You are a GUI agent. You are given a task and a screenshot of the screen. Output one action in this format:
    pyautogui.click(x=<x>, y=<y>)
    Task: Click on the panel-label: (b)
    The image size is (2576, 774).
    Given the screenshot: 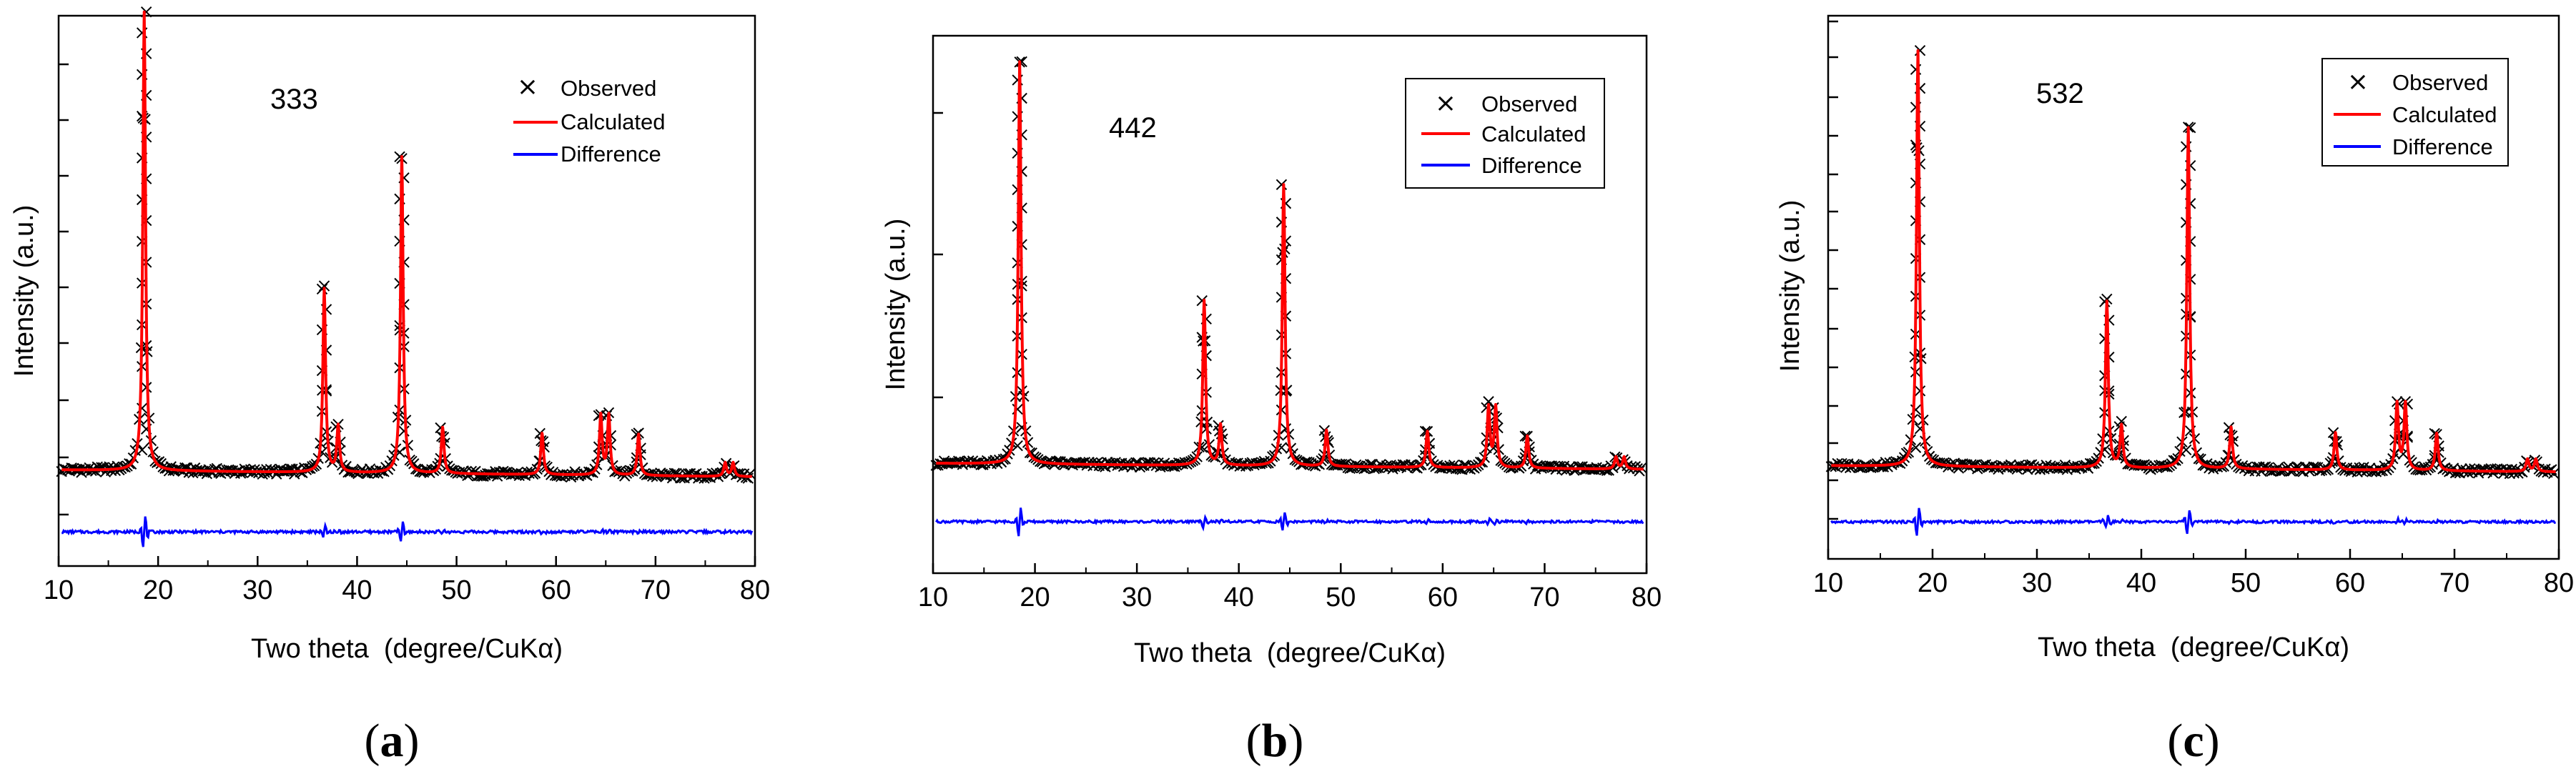 What is the action you would take?
    pyautogui.click(x=1275, y=741)
    